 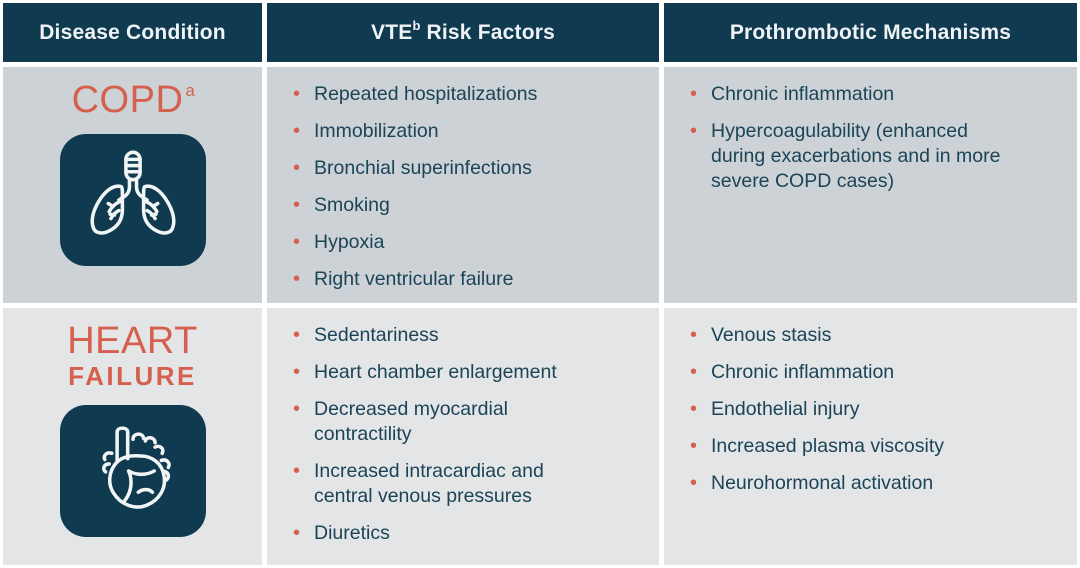 I want to click on list-item: • Bronchial superinfections, so click(x=412, y=168).